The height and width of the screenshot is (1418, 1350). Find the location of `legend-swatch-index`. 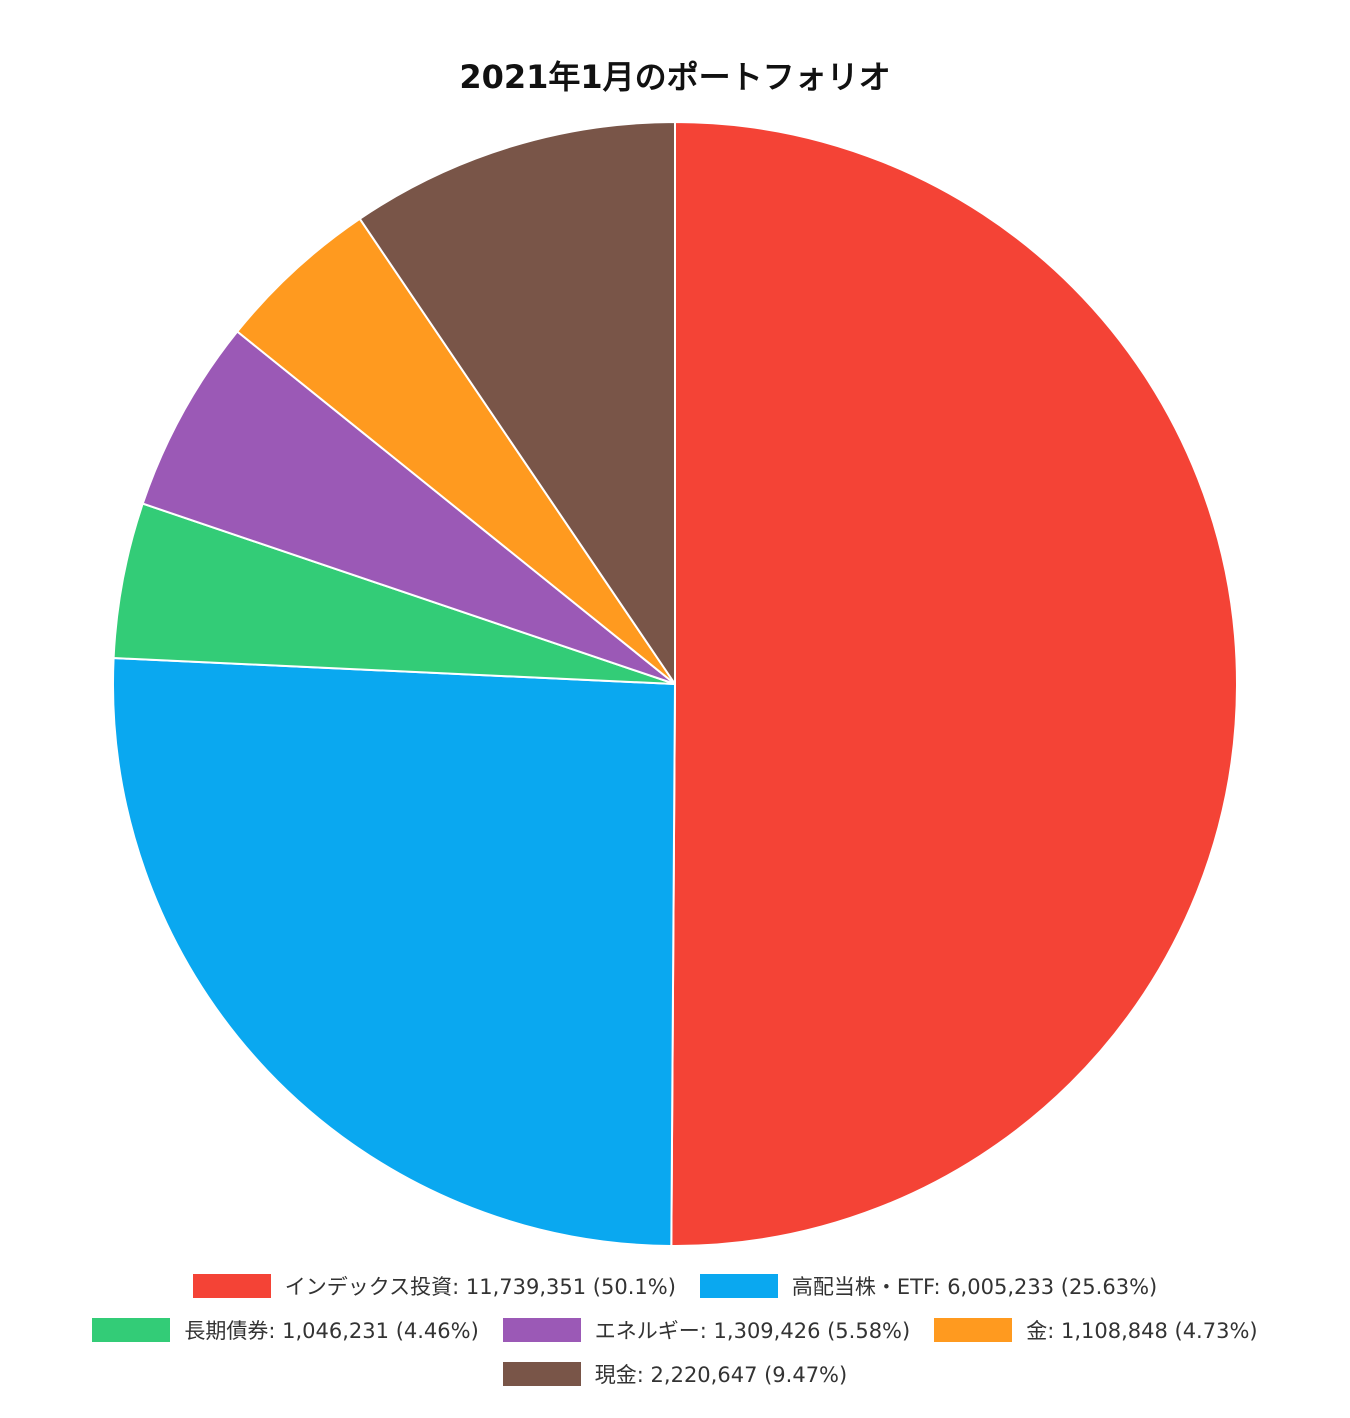

legend-swatch-index is located at coordinates (231, 1286).